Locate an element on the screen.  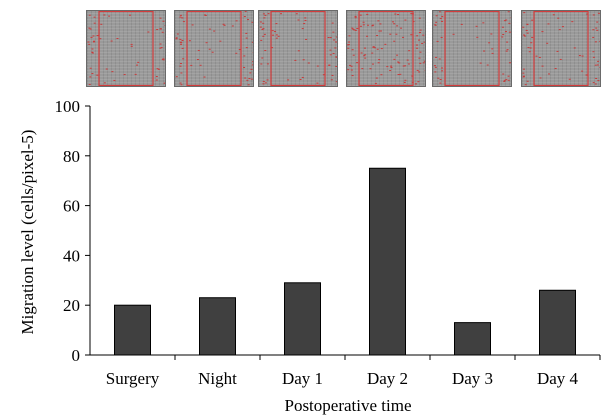
y-tick-label: 20 is located at coordinates (71, 305).